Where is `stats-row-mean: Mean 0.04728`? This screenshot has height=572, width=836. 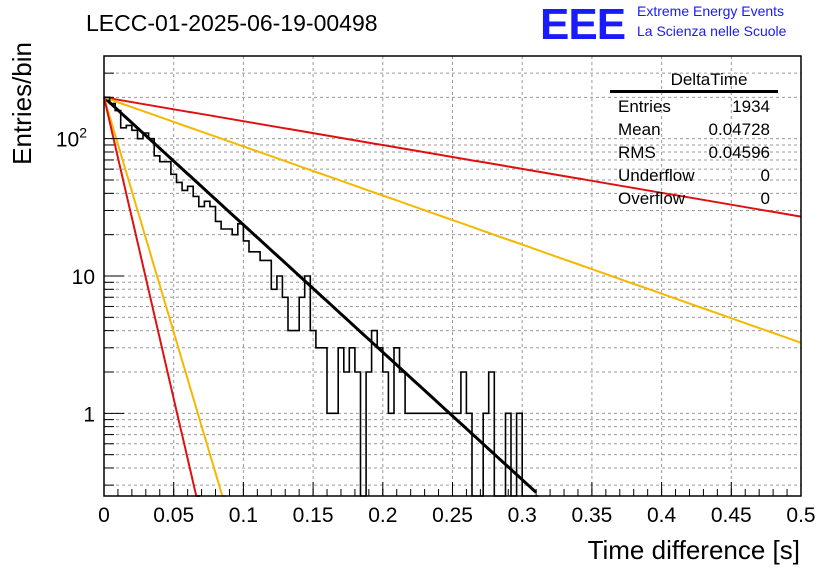
stats-row-mean: Mean 0.04728 is located at coordinates (694, 129).